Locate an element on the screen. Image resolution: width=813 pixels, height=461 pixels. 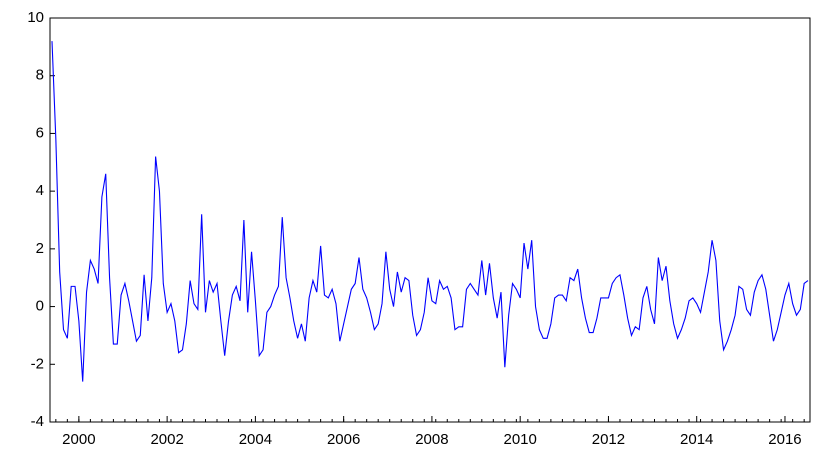
y-tick-label: 4 is located at coordinates (40, 190).